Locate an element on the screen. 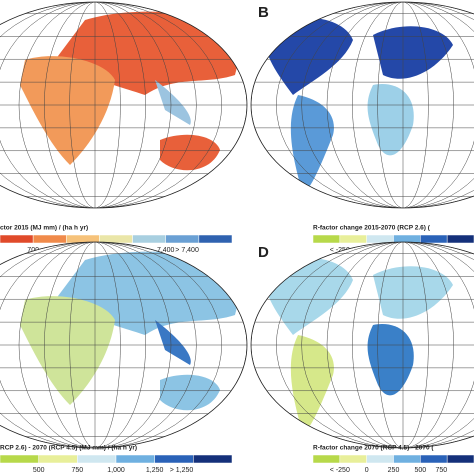 The image size is (474, 474). legend-tick-label: > 7,400 is located at coordinates (187, 250).